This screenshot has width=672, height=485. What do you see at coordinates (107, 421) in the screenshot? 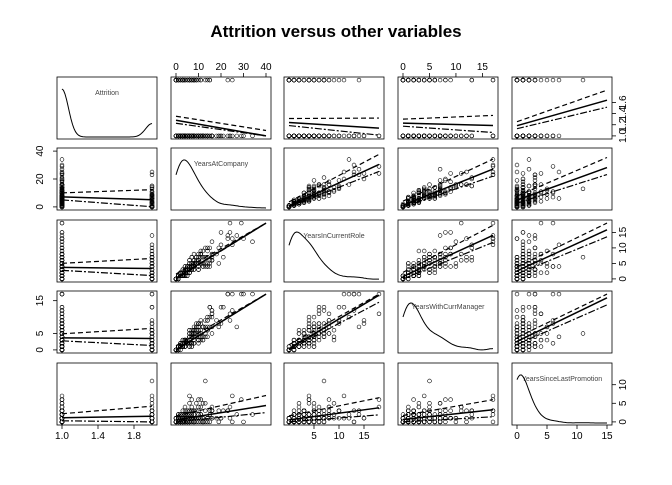
I see `spread-line-lower` at bounding box center [107, 421].